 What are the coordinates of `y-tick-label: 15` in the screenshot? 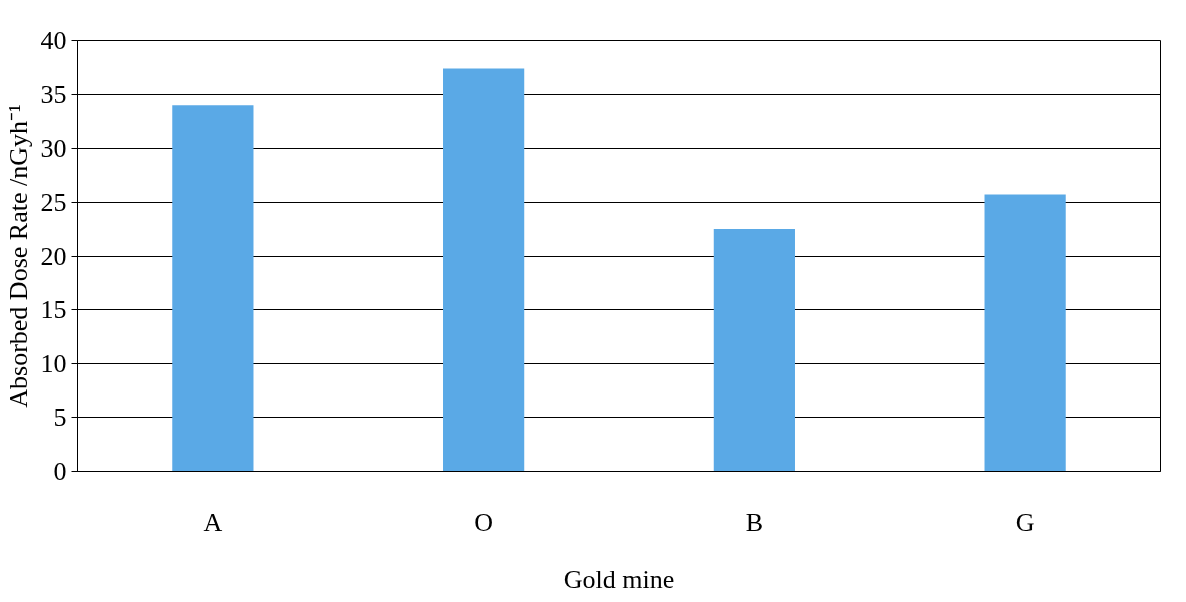 It's located at (53, 310).